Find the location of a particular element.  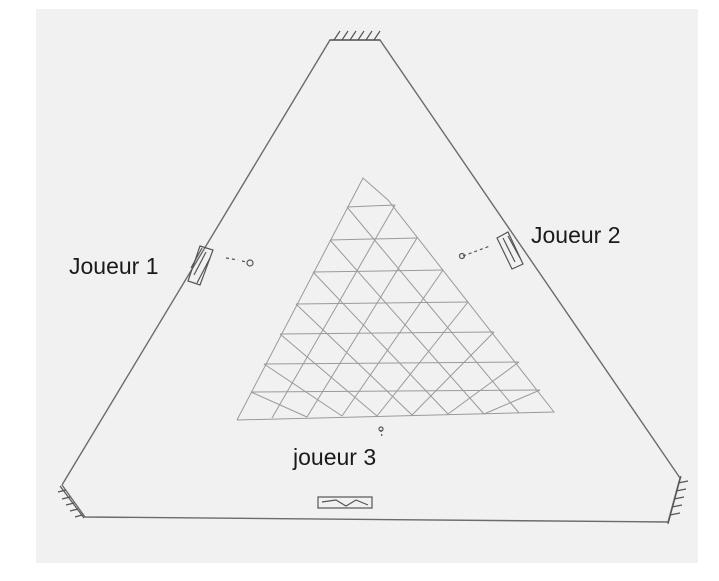

player-1-label: Joueur 1 is located at coordinates (114, 266).